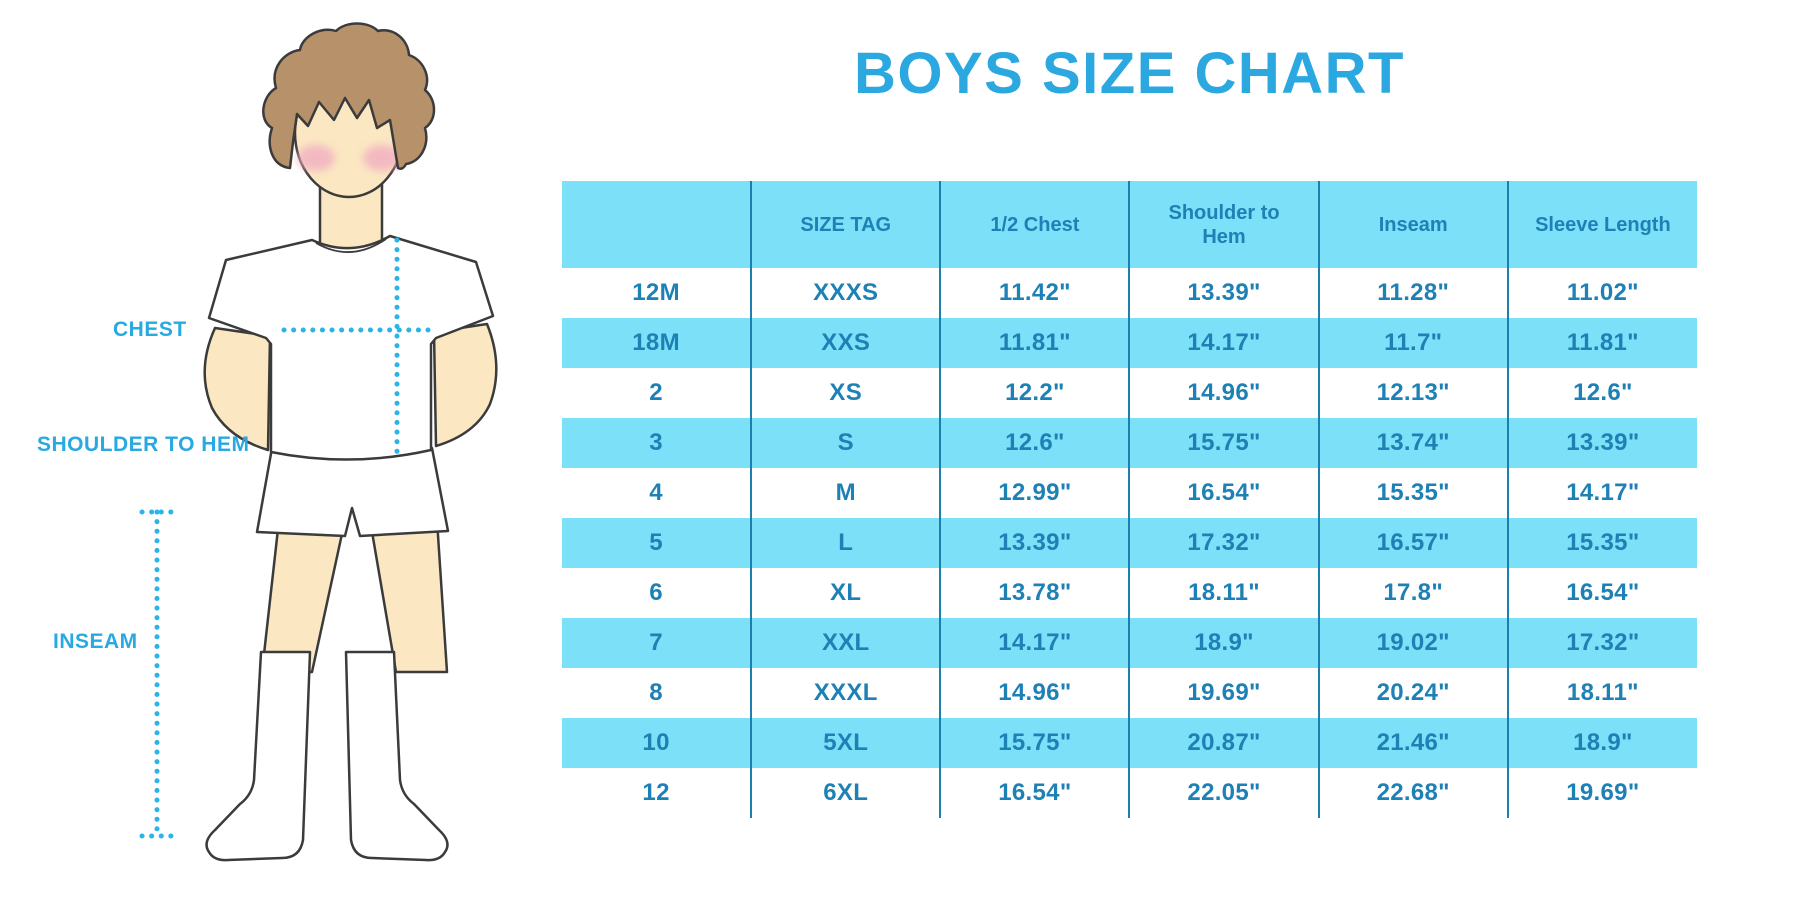  Describe the element at coordinates (1601, 393) in the screenshot. I see `cell-sleeve-length: 12.6"` at that location.